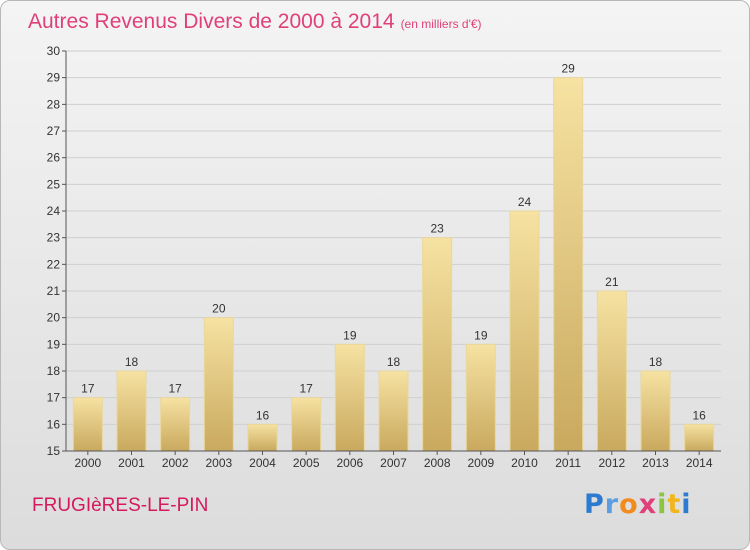 The image size is (750, 550). Describe the element at coordinates (54, 344) in the screenshot. I see `y-tick-label: 19` at that location.